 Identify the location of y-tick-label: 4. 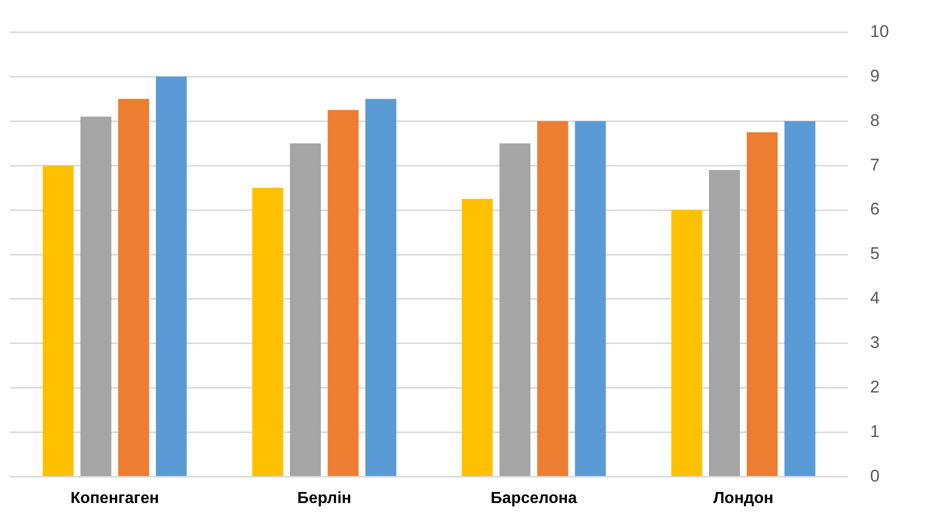
(875, 298).